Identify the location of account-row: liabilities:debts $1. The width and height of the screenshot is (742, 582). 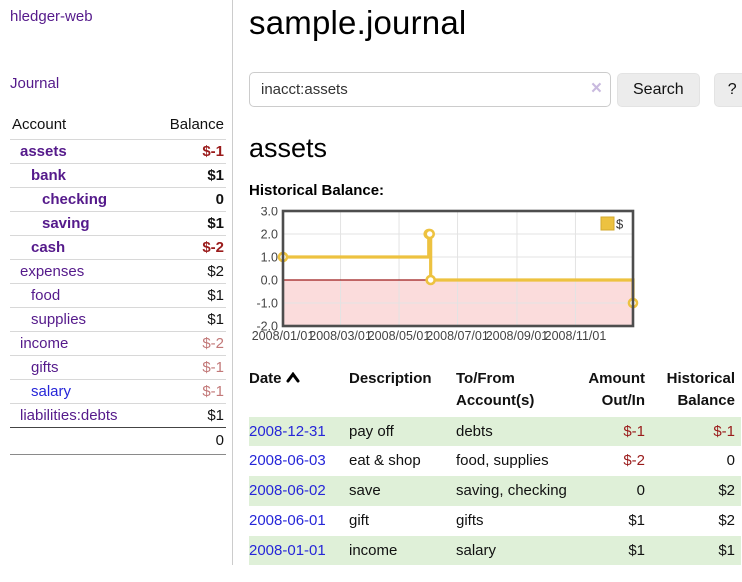
(118, 415).